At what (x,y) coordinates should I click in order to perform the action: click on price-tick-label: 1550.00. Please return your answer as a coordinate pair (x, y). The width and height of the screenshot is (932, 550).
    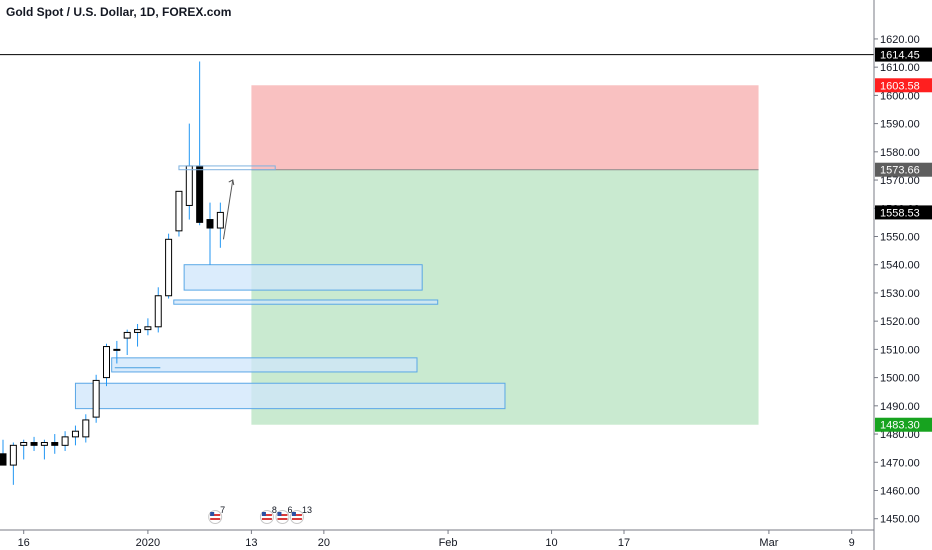
    Looking at the image, I should click on (900, 237).